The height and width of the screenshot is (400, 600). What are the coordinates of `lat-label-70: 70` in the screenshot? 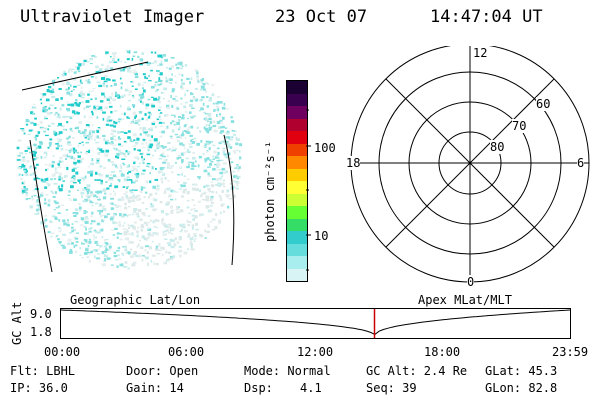 It's located at (519, 126).